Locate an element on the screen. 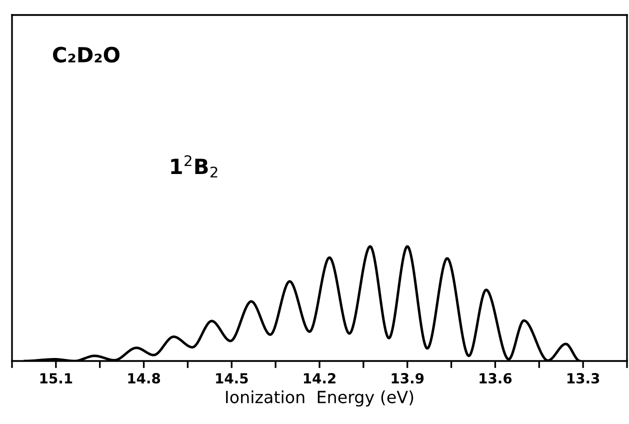  x-tick-label: 15.1 is located at coordinates (56, 378).